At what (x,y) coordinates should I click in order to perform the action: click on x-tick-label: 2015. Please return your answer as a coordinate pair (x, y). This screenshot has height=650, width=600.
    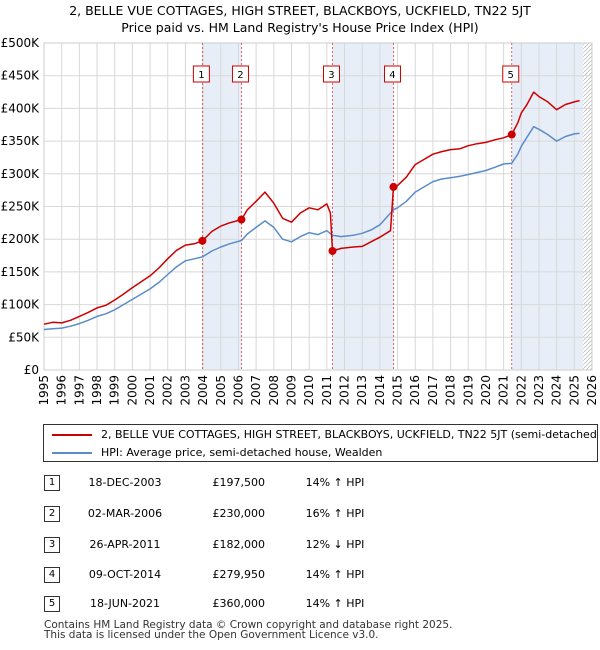
    Looking at the image, I should click on (398, 390).